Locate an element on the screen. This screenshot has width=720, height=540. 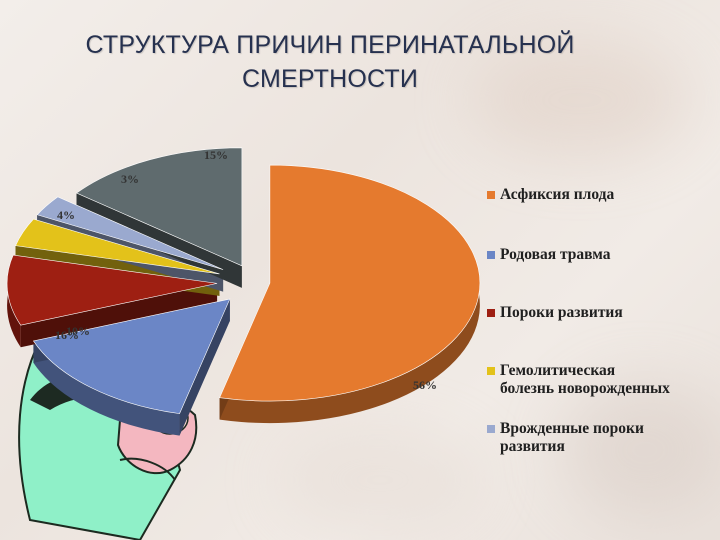
data-label-16: 16% is located at coordinates (67, 335).